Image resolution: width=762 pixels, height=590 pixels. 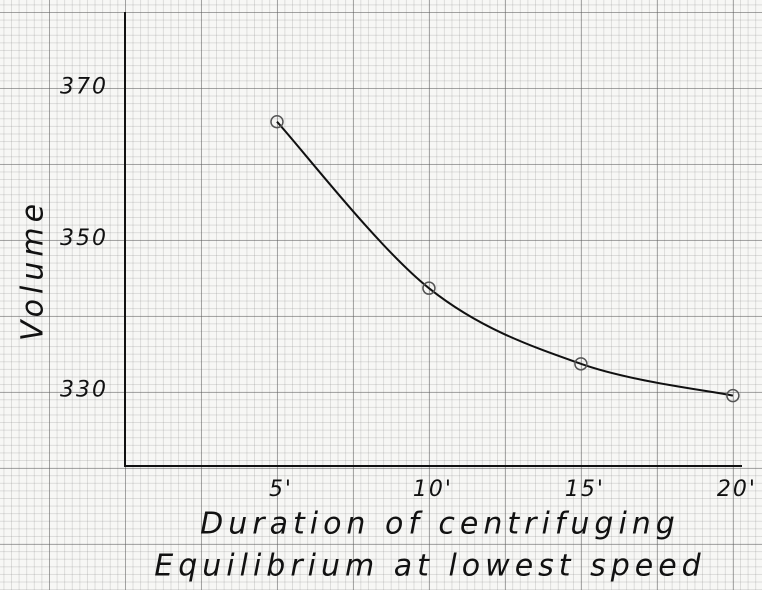 I want to click on x-tick-label: 10', so click(x=433, y=489).